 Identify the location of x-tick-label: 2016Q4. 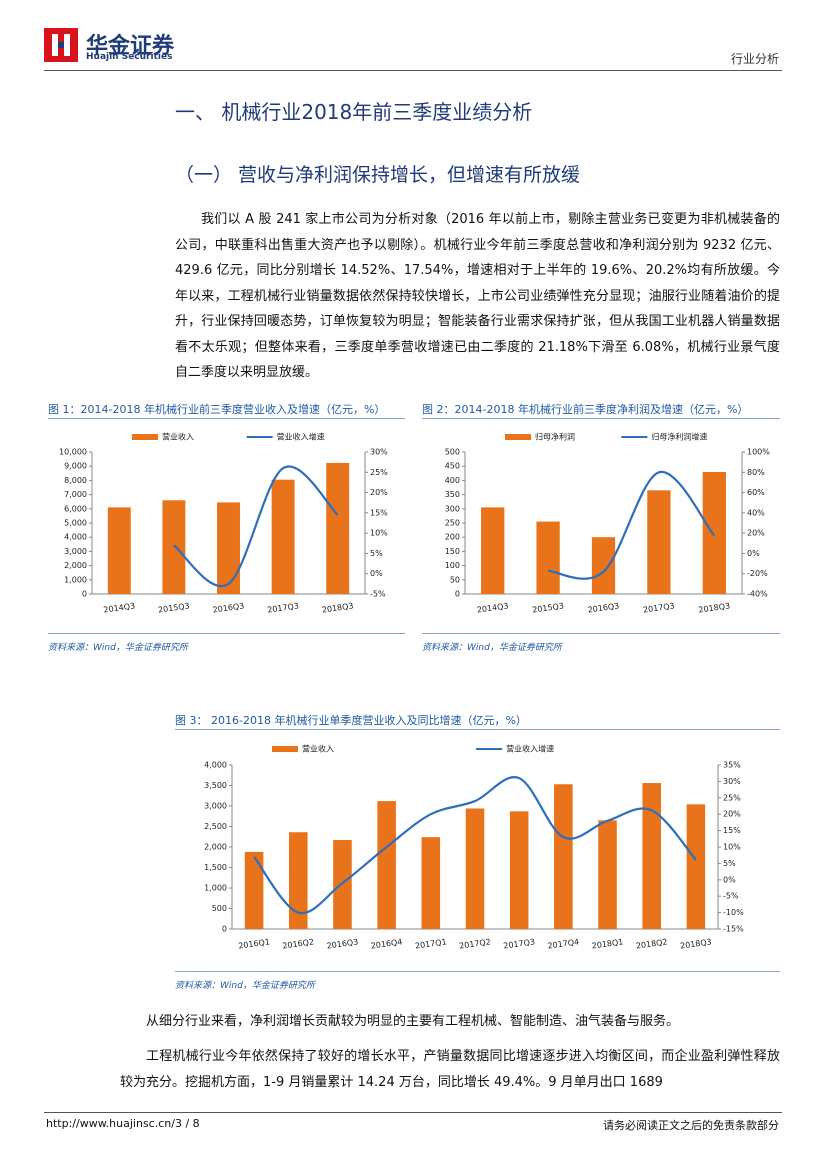
(386, 943).